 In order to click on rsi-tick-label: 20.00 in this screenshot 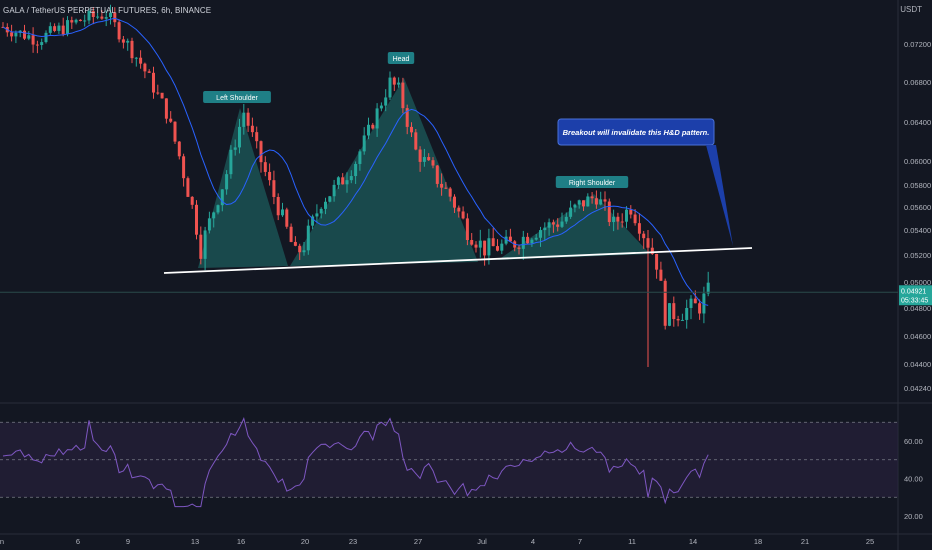, I will do `click(913, 516)`.